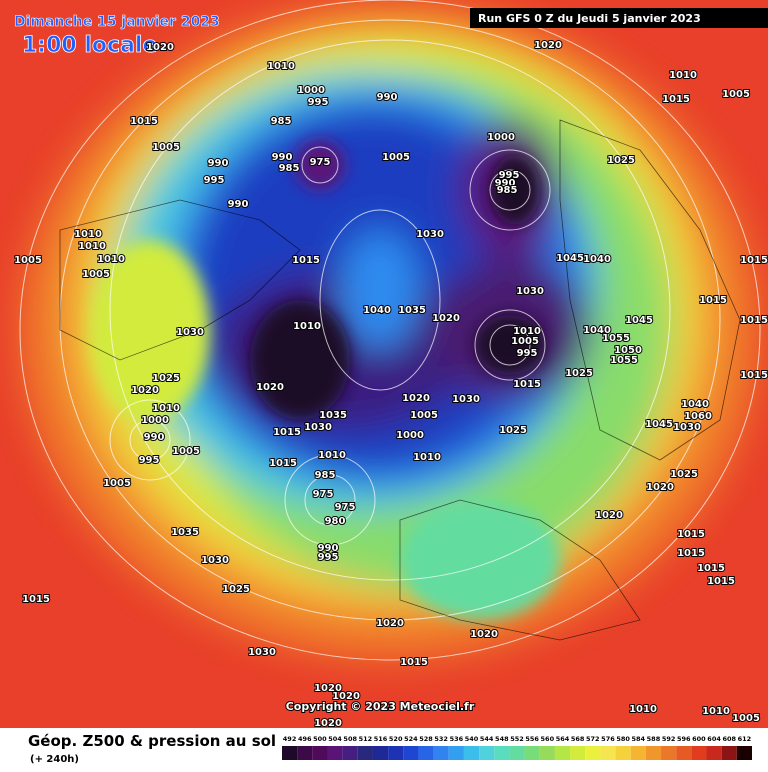  What do you see at coordinates (320, 739) in the screenshot?
I see `colorbar-label: 500` at bounding box center [320, 739].